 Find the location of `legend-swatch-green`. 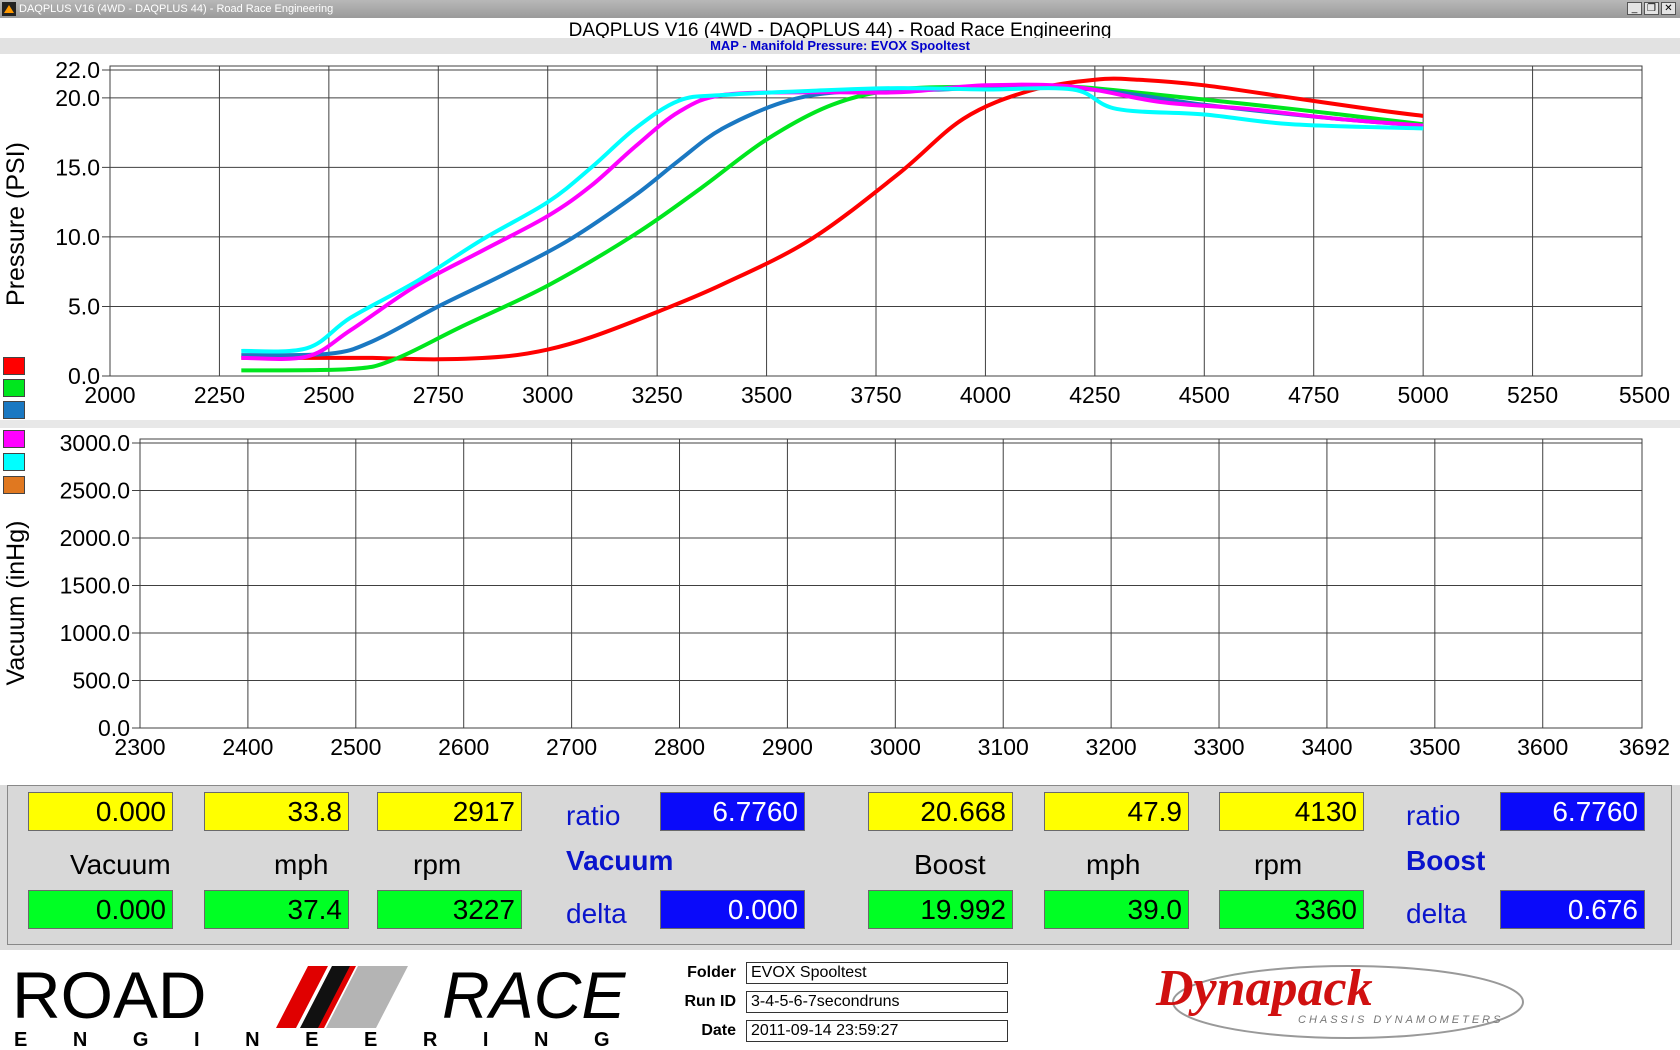

legend-swatch-green is located at coordinates (14, 388).